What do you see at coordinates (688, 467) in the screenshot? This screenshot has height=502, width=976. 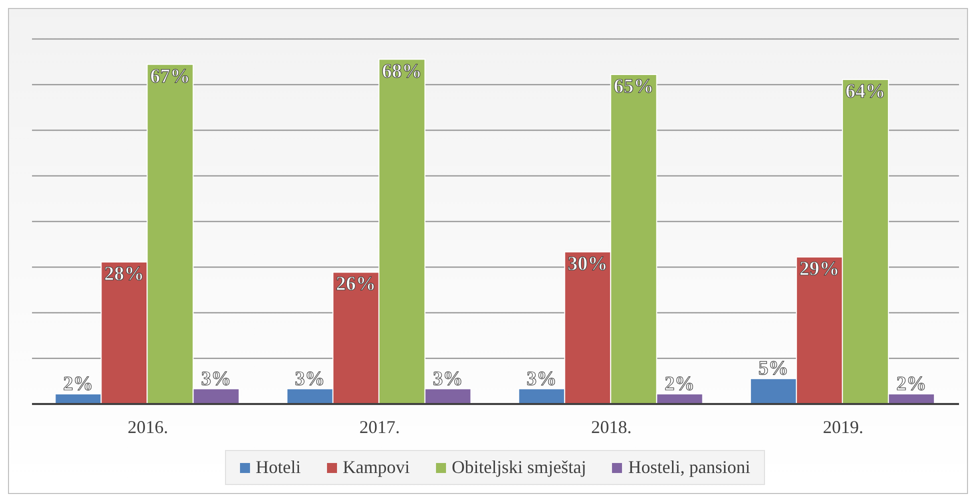 I see `legend-label: Hosteli, pansioni` at bounding box center [688, 467].